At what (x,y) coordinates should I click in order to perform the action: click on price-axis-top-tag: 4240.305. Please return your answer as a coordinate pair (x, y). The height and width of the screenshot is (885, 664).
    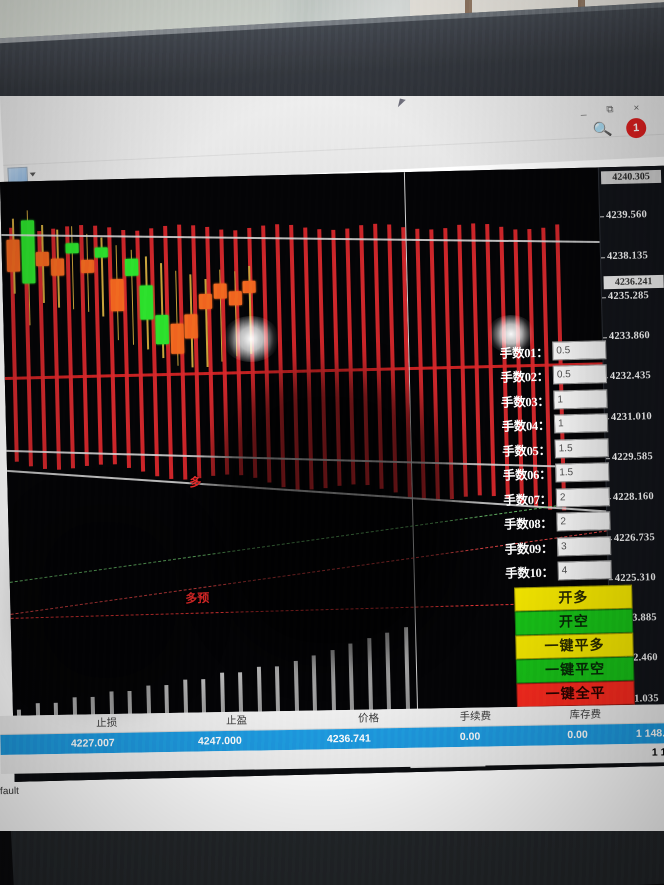
    Looking at the image, I should click on (631, 177).